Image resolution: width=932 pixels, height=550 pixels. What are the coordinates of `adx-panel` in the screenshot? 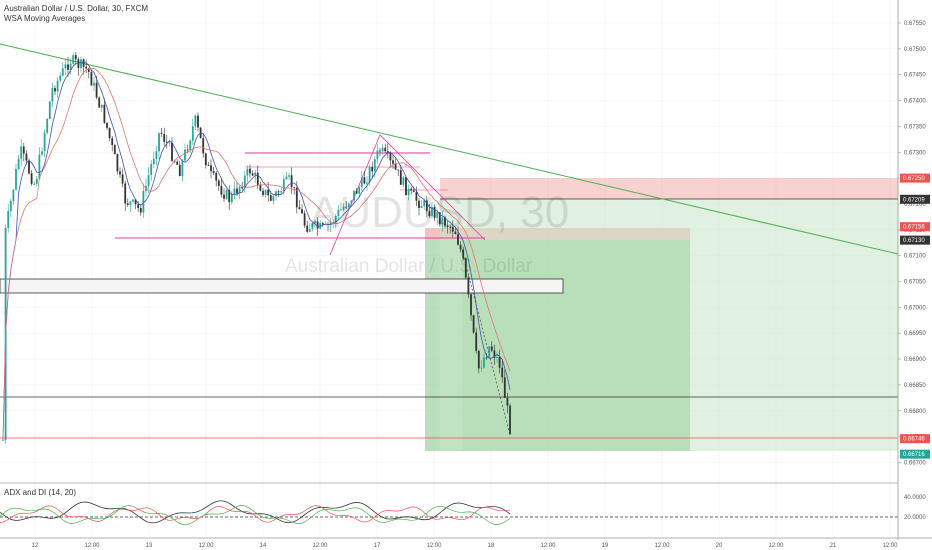 It's located at (449, 513).